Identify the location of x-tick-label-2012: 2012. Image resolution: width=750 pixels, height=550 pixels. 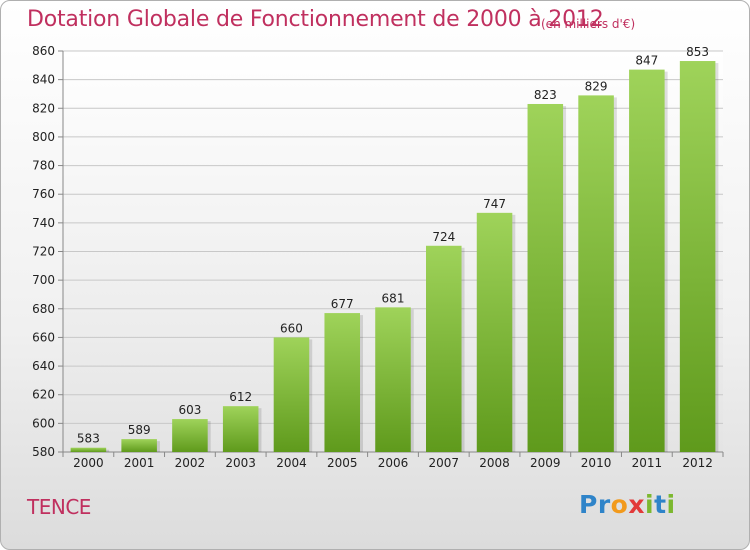
(697, 463).